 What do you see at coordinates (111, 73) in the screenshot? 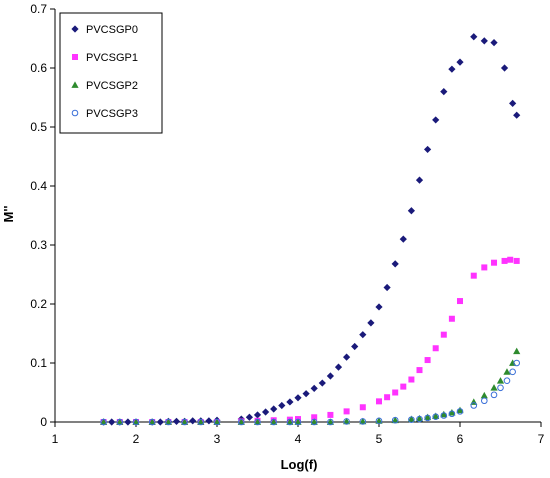
I see `legend: PVCSGP0 PVCSGP1 PVCSGP2 PVCSGP3` at bounding box center [111, 73].